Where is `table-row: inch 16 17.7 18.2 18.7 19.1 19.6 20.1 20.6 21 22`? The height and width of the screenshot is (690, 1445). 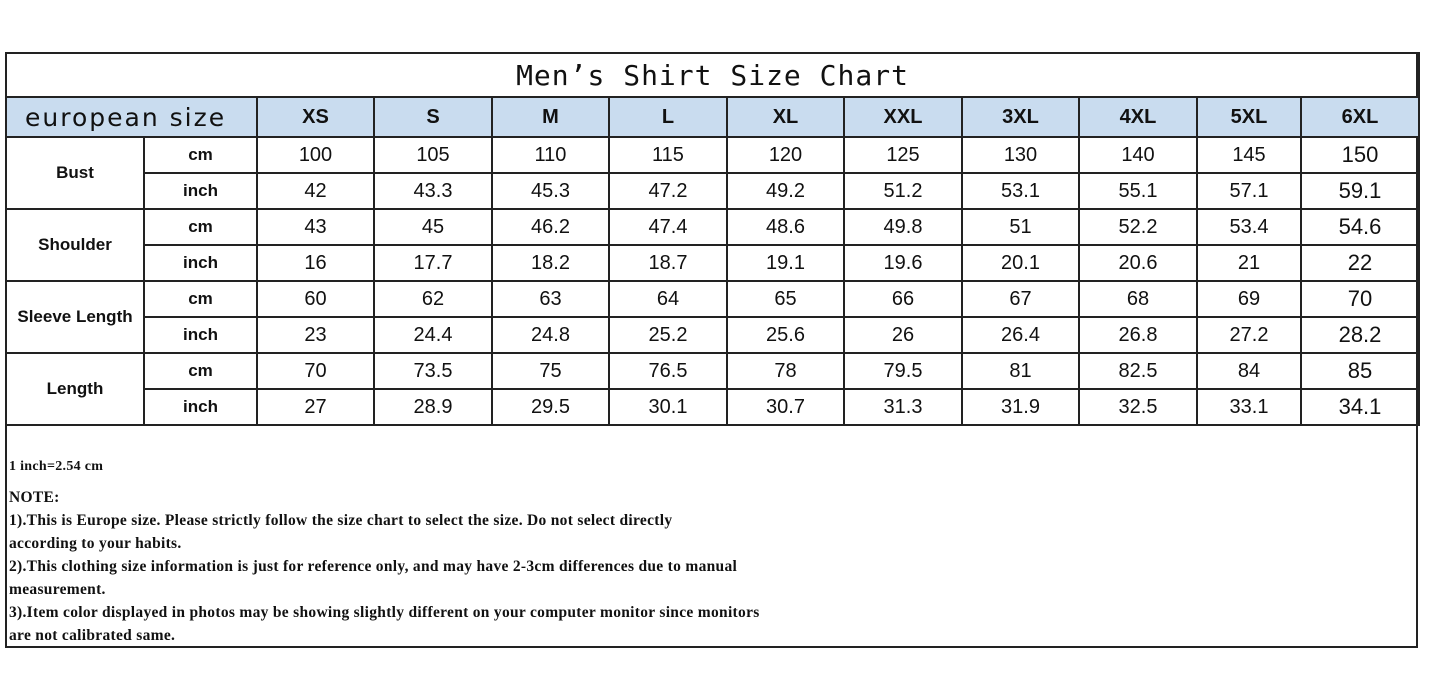 table-row: inch 16 17.7 18.2 18.7 19.1 19.6 20.1 20.6 21 22 is located at coordinates (713, 263).